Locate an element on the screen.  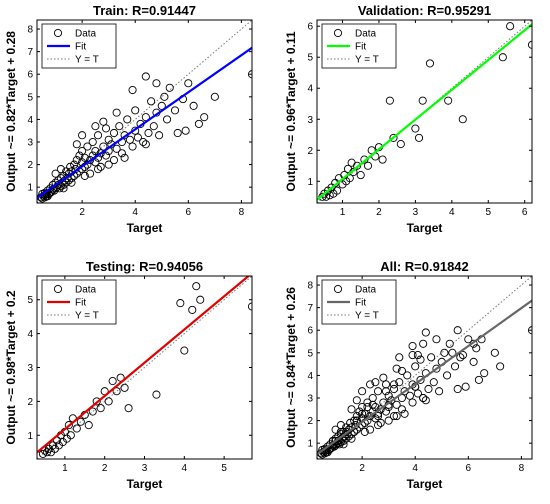
x-tick-label: 5 is located at coordinates (488, 212).